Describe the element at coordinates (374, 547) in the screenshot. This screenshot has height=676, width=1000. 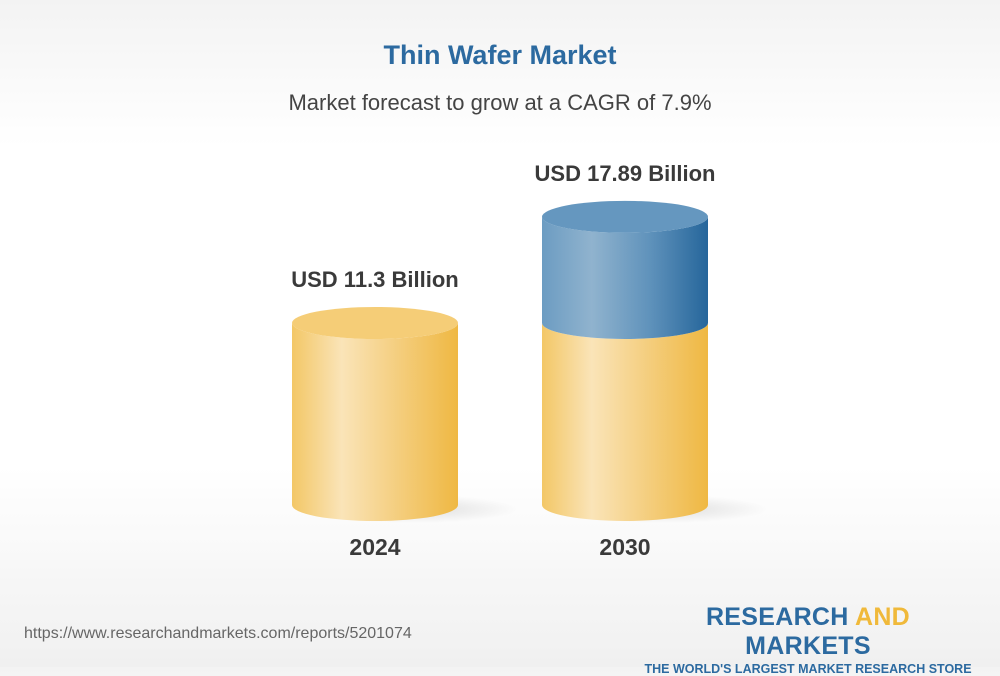
I see `x-tick-label: 2024` at that location.